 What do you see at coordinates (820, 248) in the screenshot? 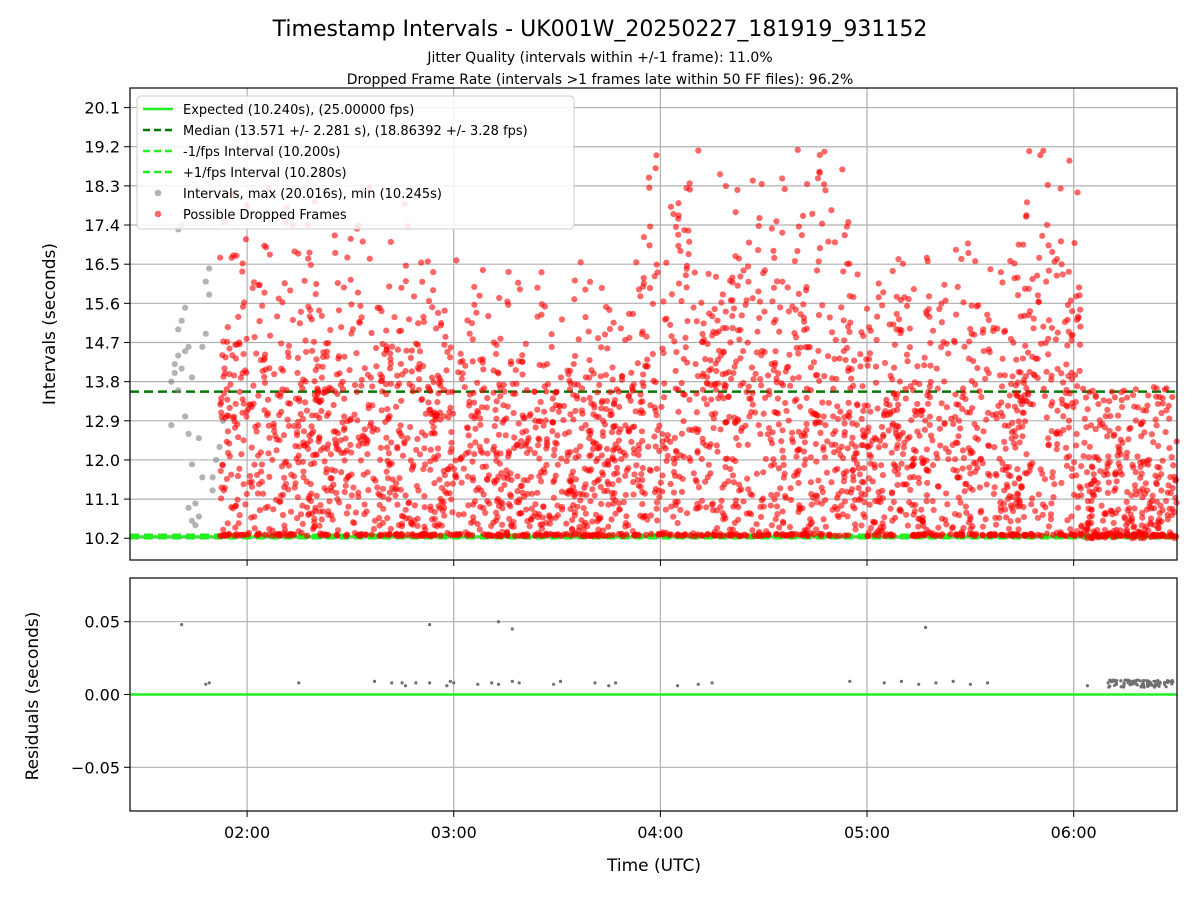
I see `dropped-frame-point-2047` at bounding box center [820, 248].